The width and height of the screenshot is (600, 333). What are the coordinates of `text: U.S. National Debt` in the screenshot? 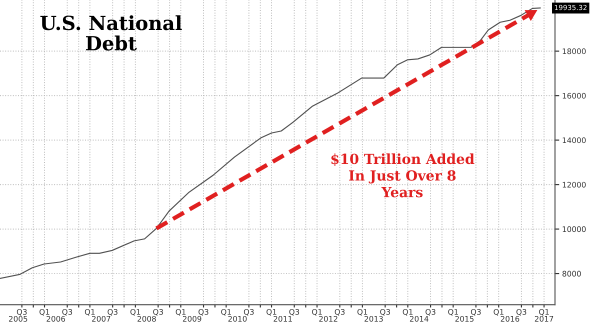 It's located at (111, 33).